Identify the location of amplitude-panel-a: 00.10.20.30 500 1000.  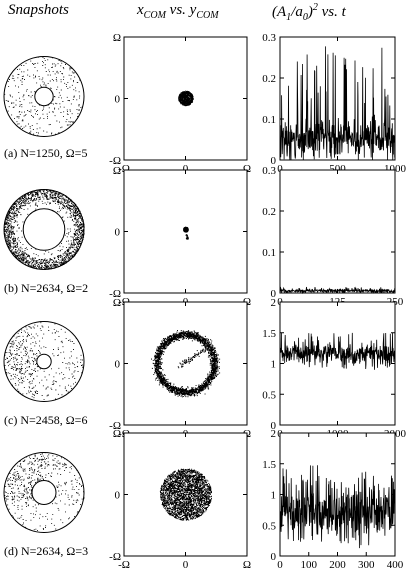
(334, 103).